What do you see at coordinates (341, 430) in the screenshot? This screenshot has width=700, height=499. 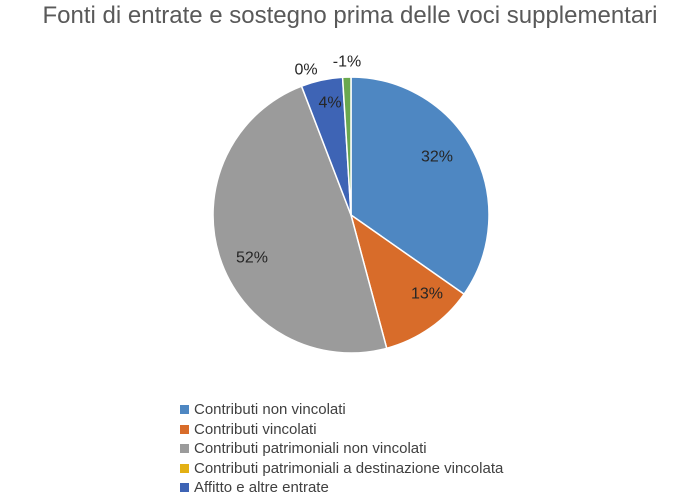 I see `legend-item-contributi-vincolati: Contributi vincolati` at bounding box center [341, 430].